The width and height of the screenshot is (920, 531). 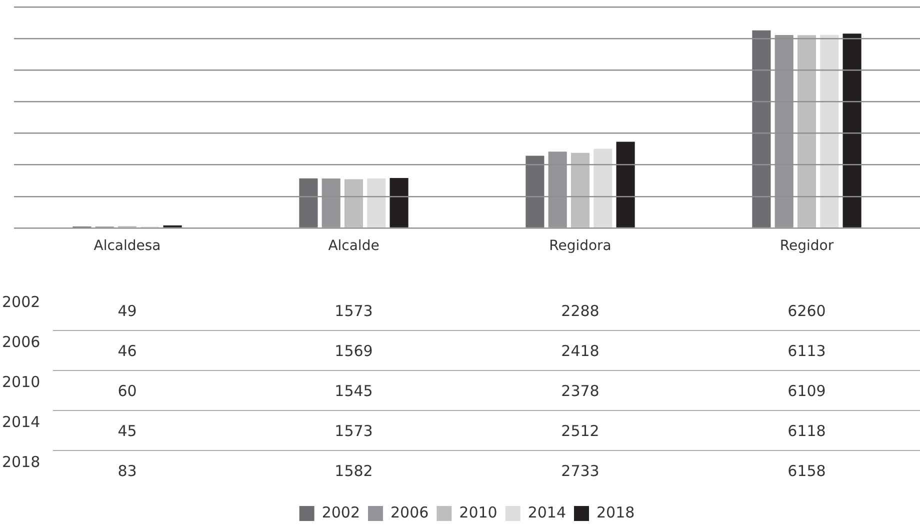 What do you see at coordinates (21, 341) in the screenshot?
I see `text: 2006` at bounding box center [21, 341].